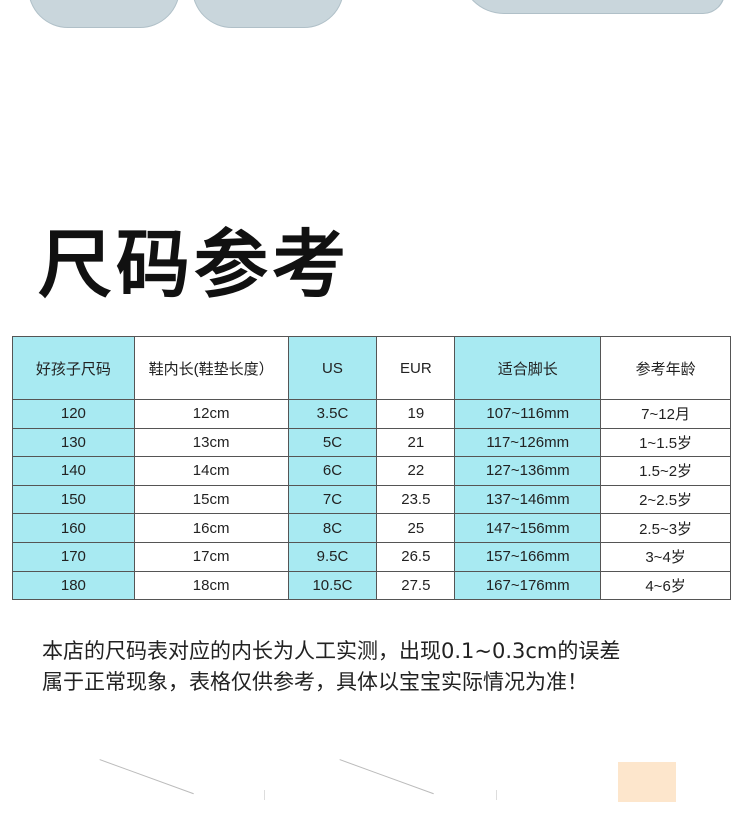 The image size is (750, 831). What do you see at coordinates (332, 528) in the screenshot?
I see `table-cell: 8C` at bounding box center [332, 528].